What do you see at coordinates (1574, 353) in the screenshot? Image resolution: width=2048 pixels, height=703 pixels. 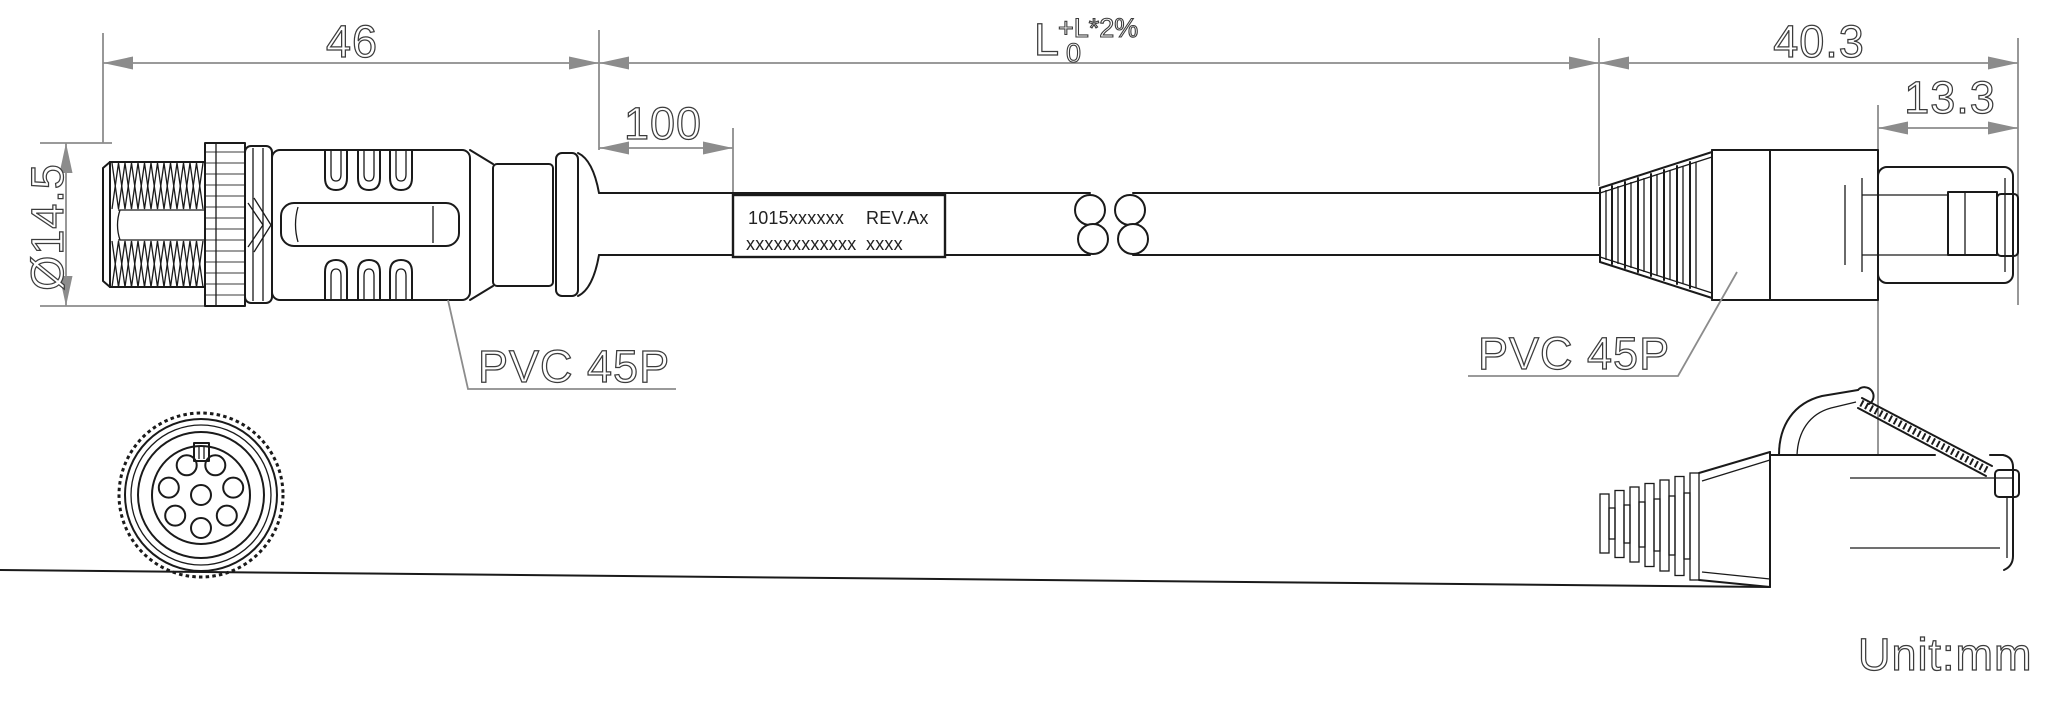 I see `right-boot-material-label: PVC 45P` at bounding box center [1574, 353].